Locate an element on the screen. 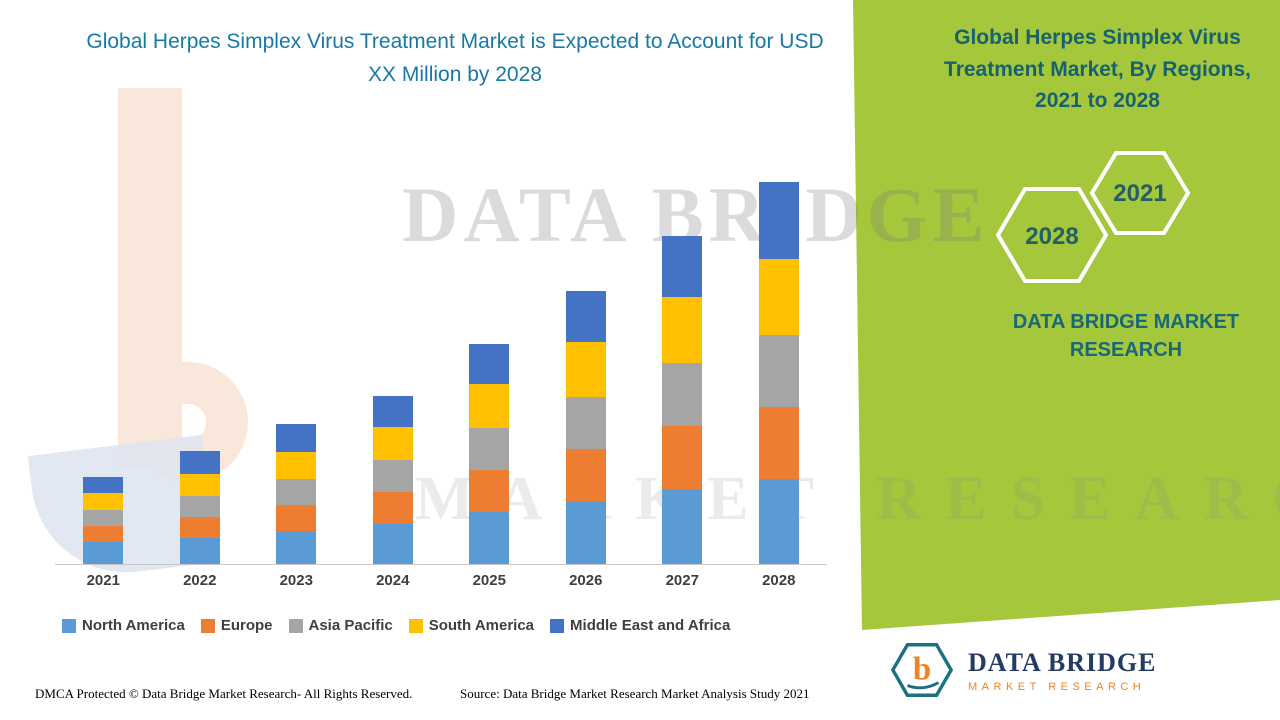  legend-label: Asia Pacific is located at coordinates (350, 625).